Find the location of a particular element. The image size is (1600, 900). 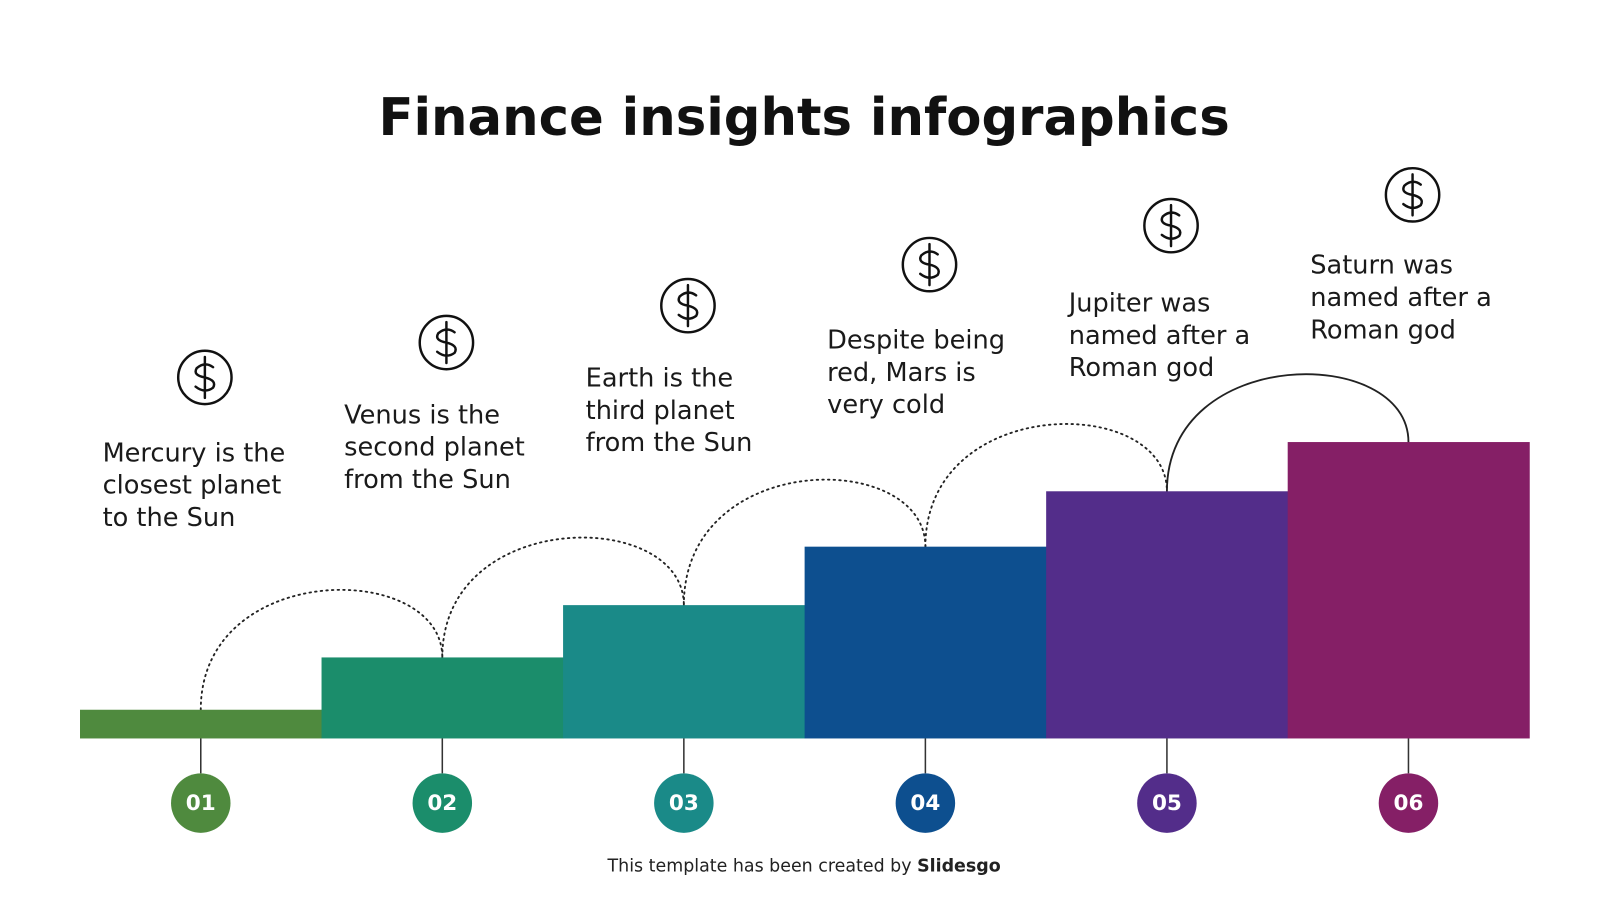

step-number: 06 is located at coordinates (1408, 803).